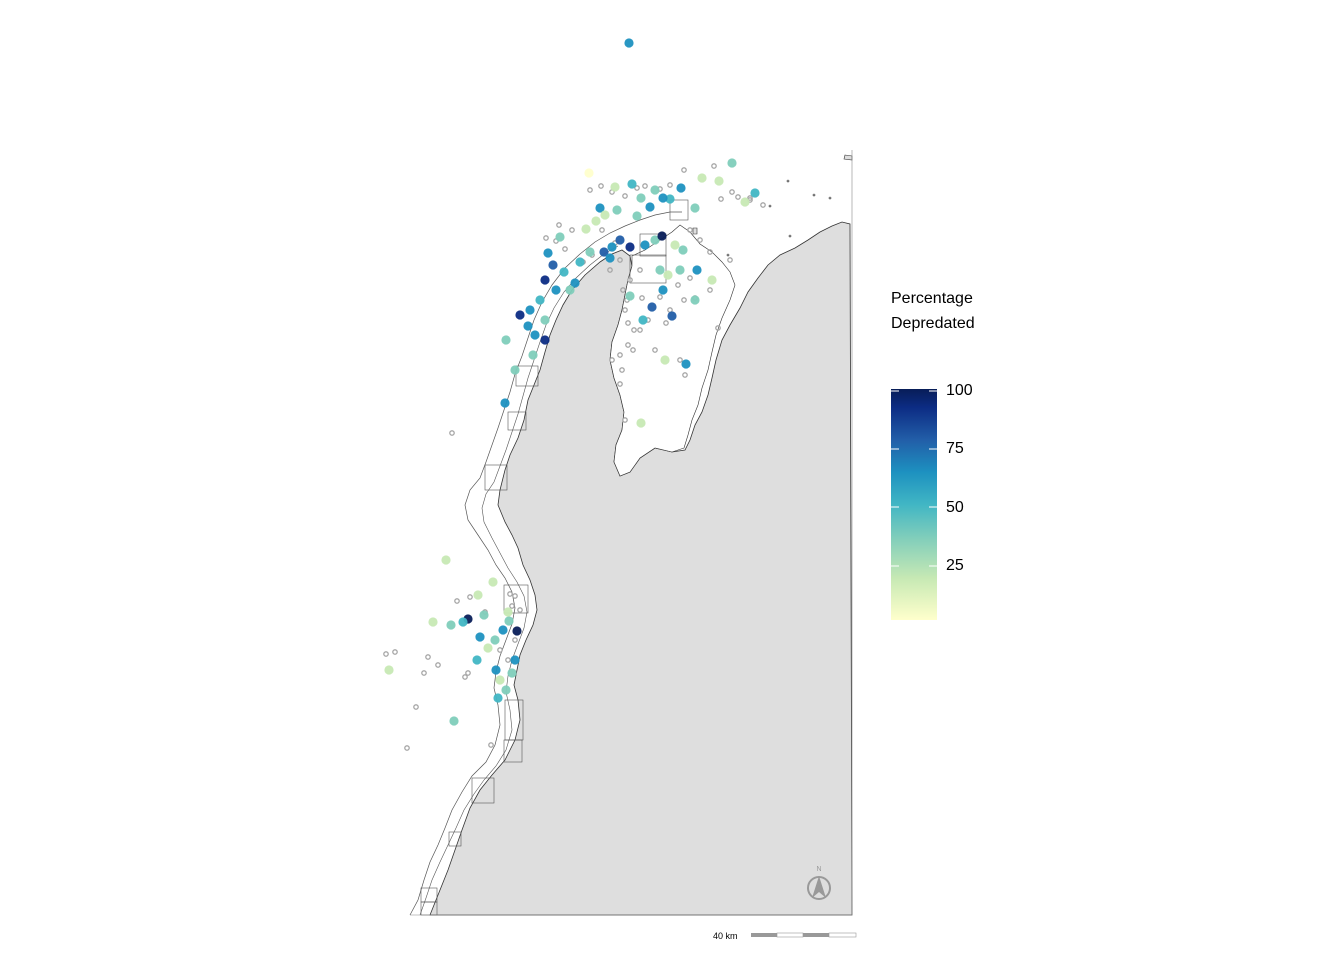 This screenshot has width=1344, height=960. Describe the element at coordinates (914, 504) in the screenshot. I see `legend-colorbar` at that location.